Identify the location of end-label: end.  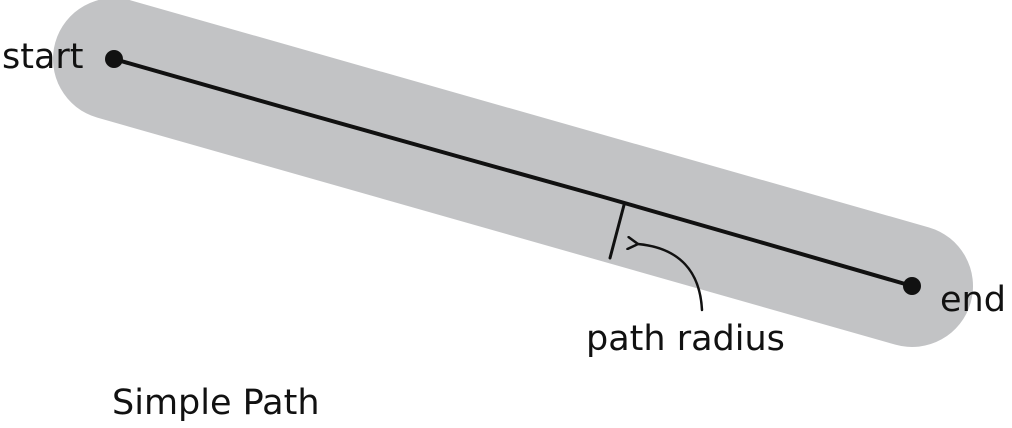
(973, 300).